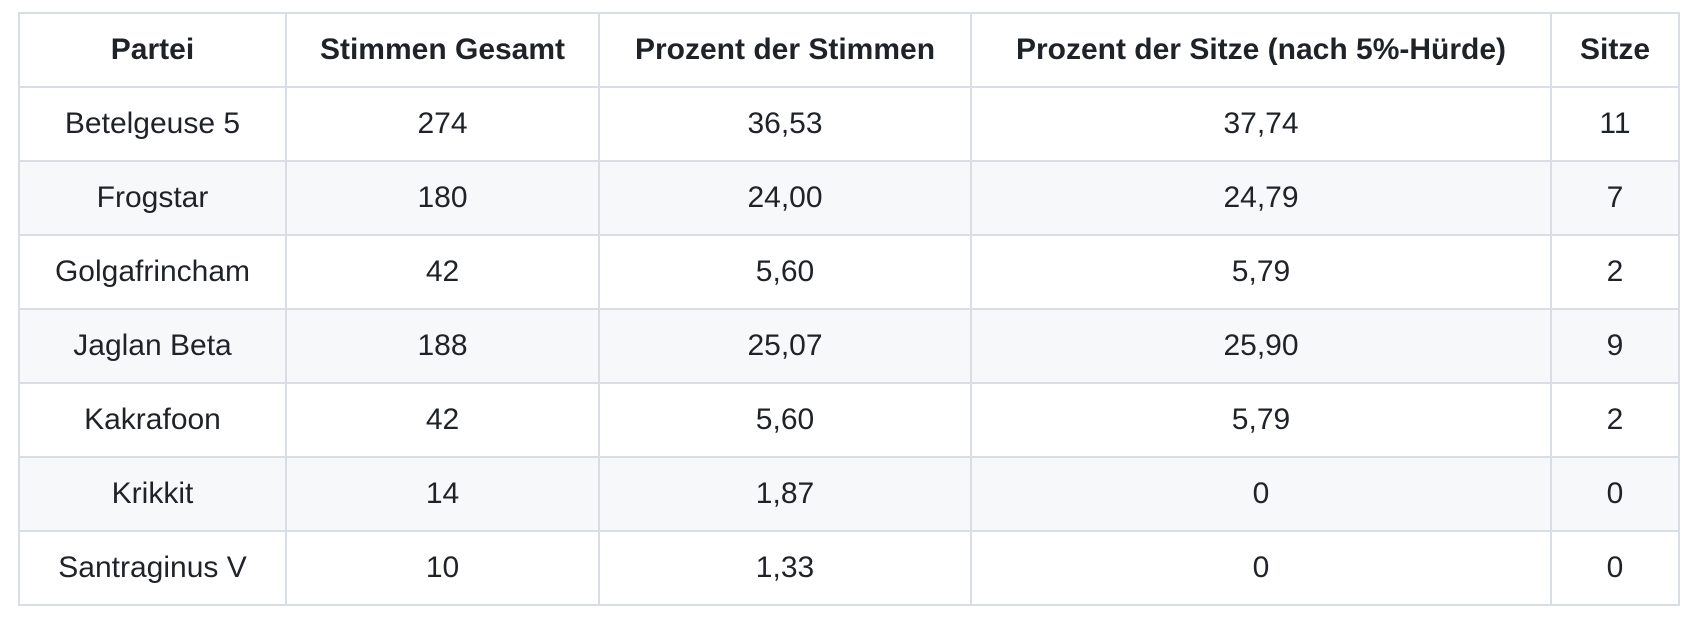  I want to click on table-row: Golgafrincham 42 5,60 5,79 2, so click(849, 272).